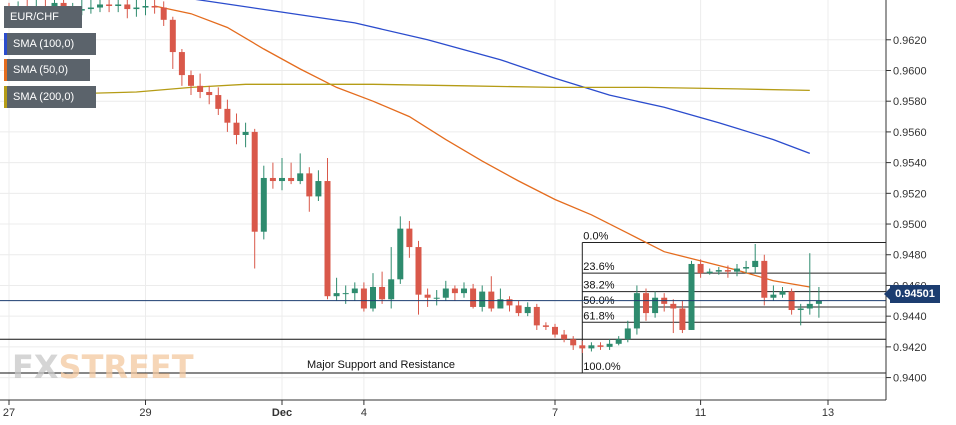 The height and width of the screenshot is (425, 956). I want to click on legend-sma-50: SMA (50,0), so click(47, 70).